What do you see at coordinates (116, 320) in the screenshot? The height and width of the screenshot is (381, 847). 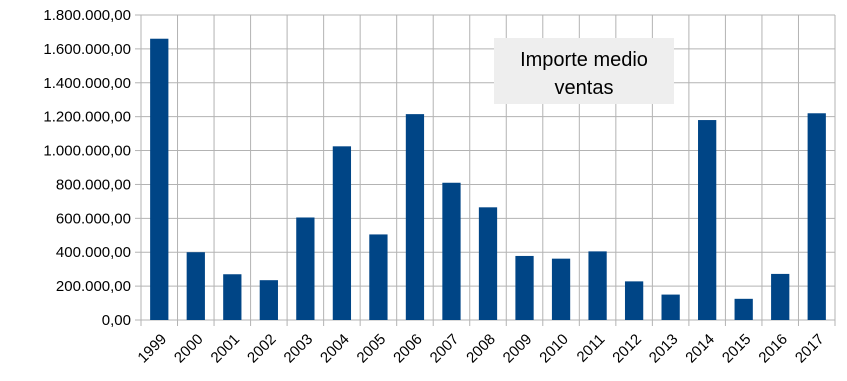 I see `y-tick-label: 0,00` at bounding box center [116, 320].